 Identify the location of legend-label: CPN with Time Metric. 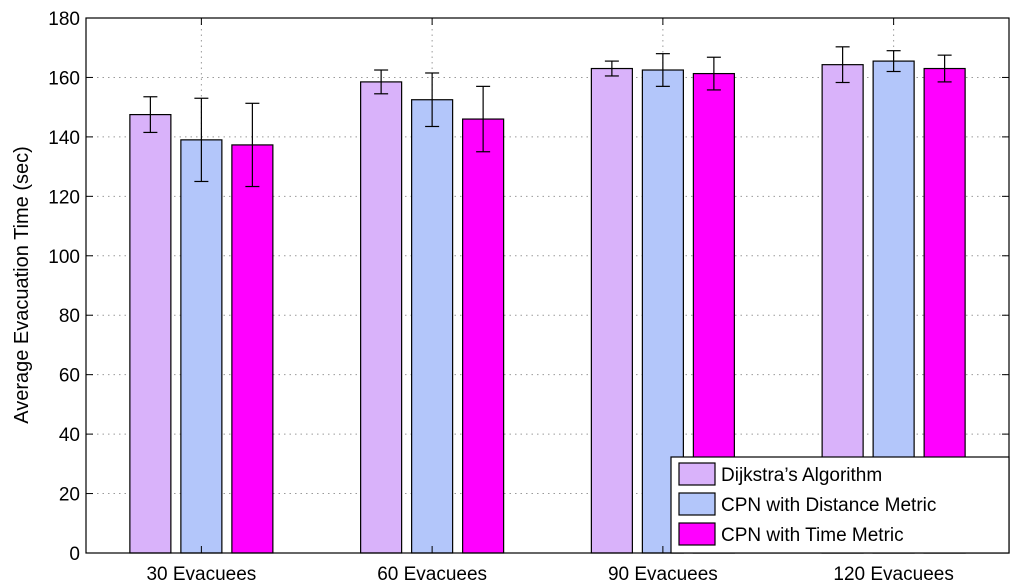
(812, 535).